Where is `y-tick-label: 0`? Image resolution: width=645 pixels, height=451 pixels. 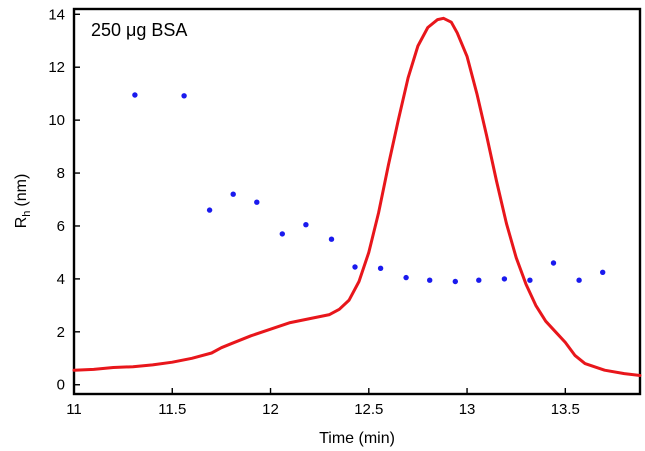 y-tick-label: 0 is located at coordinates (61, 385).